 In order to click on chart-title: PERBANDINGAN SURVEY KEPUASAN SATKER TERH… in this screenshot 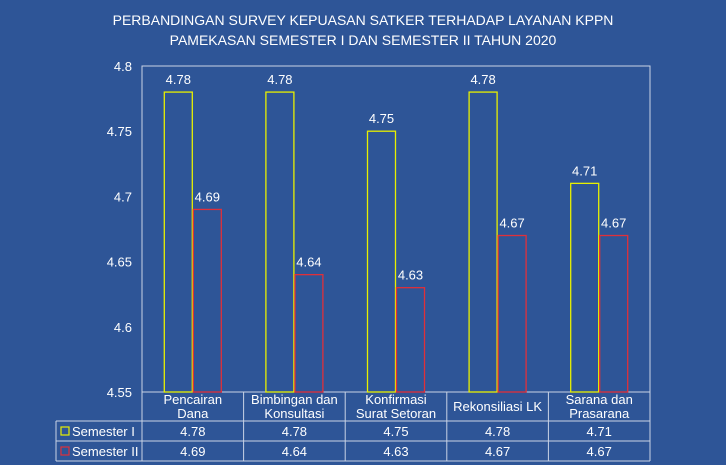, I will do `click(363, 30)`.